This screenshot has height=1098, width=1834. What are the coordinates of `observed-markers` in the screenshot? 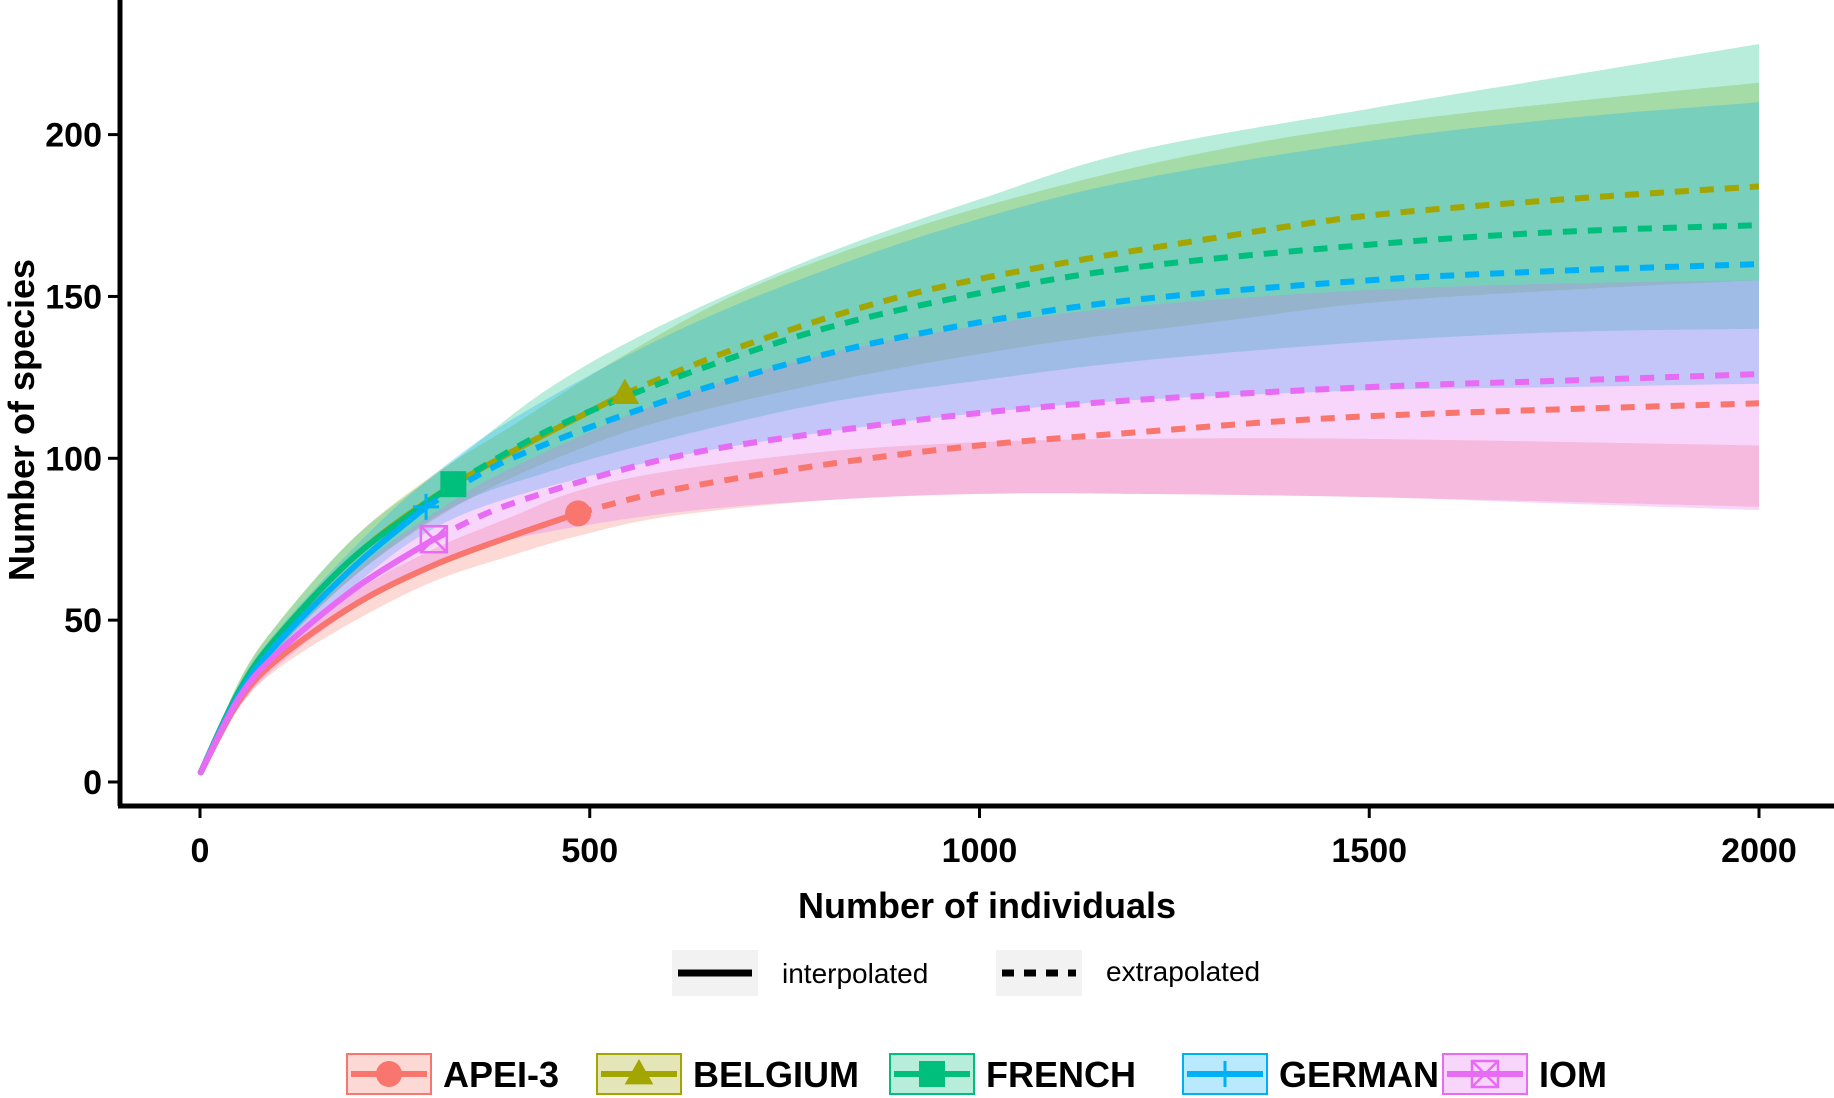 It's located at (526, 466).